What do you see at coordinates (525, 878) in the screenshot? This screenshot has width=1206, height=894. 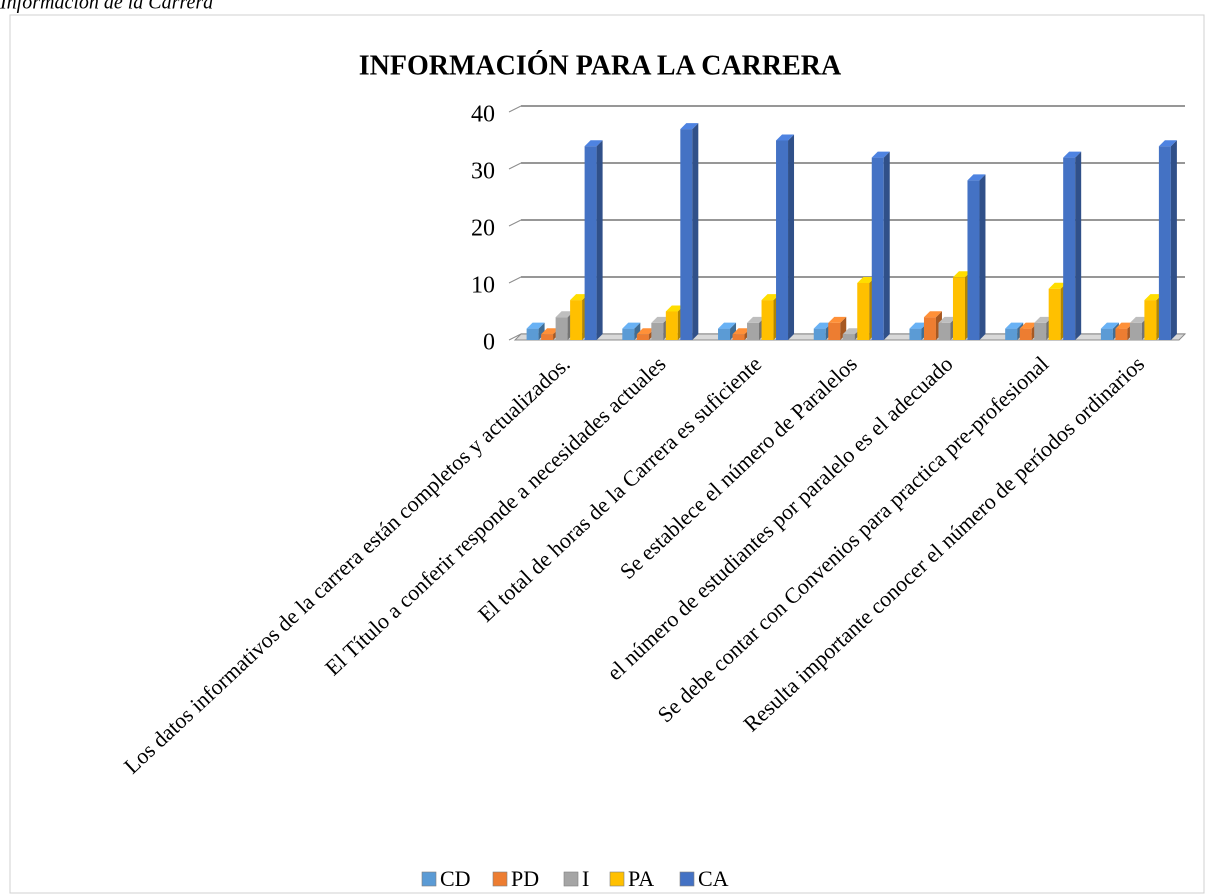 I see `legend-label: PD` at bounding box center [525, 878].